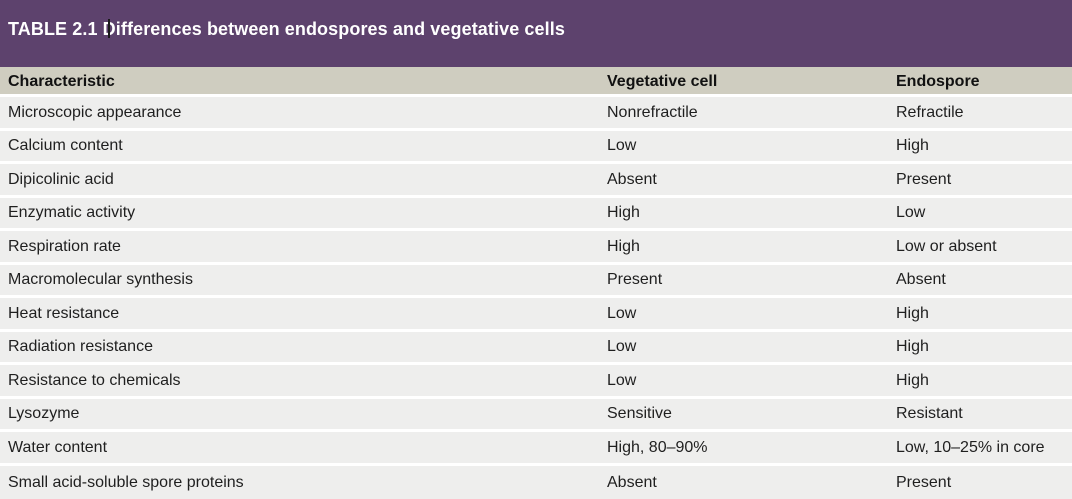 The height and width of the screenshot is (499, 1072). Describe the element at coordinates (743, 282) in the screenshot. I see `cell-vegetative-cell: Present` at that location.